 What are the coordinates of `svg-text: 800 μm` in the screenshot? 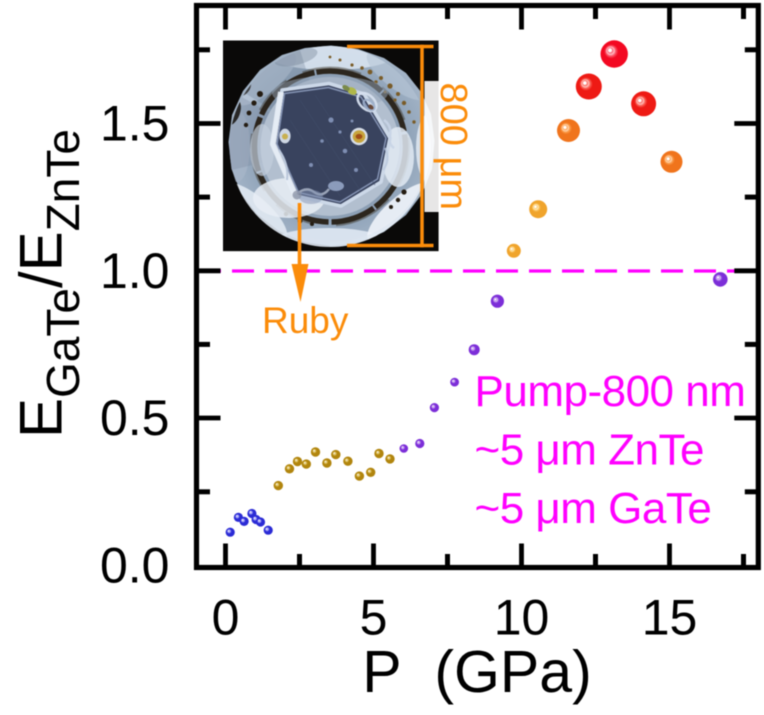 It's located at (453, 147).